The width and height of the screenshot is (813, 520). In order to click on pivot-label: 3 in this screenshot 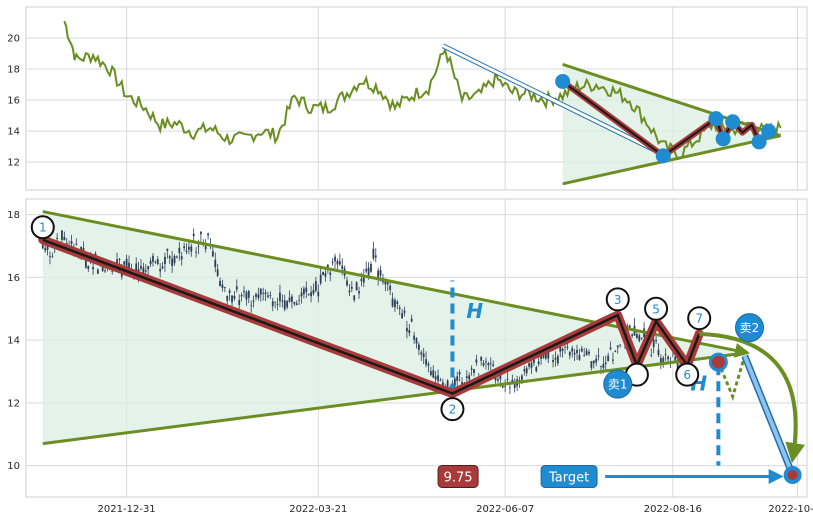, I will do `click(618, 300)`.